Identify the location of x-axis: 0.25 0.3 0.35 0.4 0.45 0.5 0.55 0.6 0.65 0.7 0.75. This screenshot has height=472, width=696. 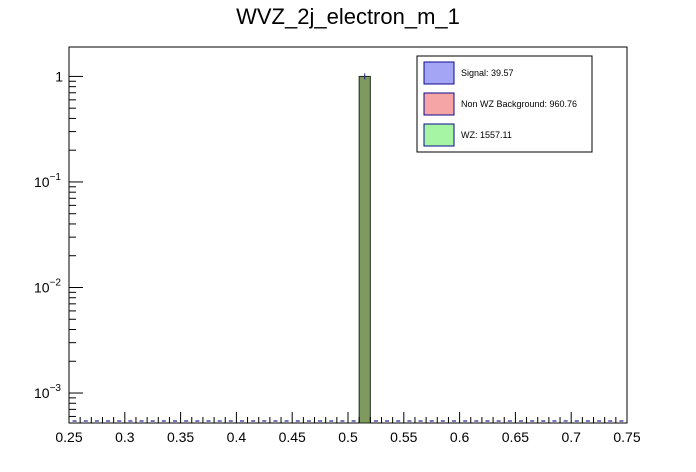
(348, 428).